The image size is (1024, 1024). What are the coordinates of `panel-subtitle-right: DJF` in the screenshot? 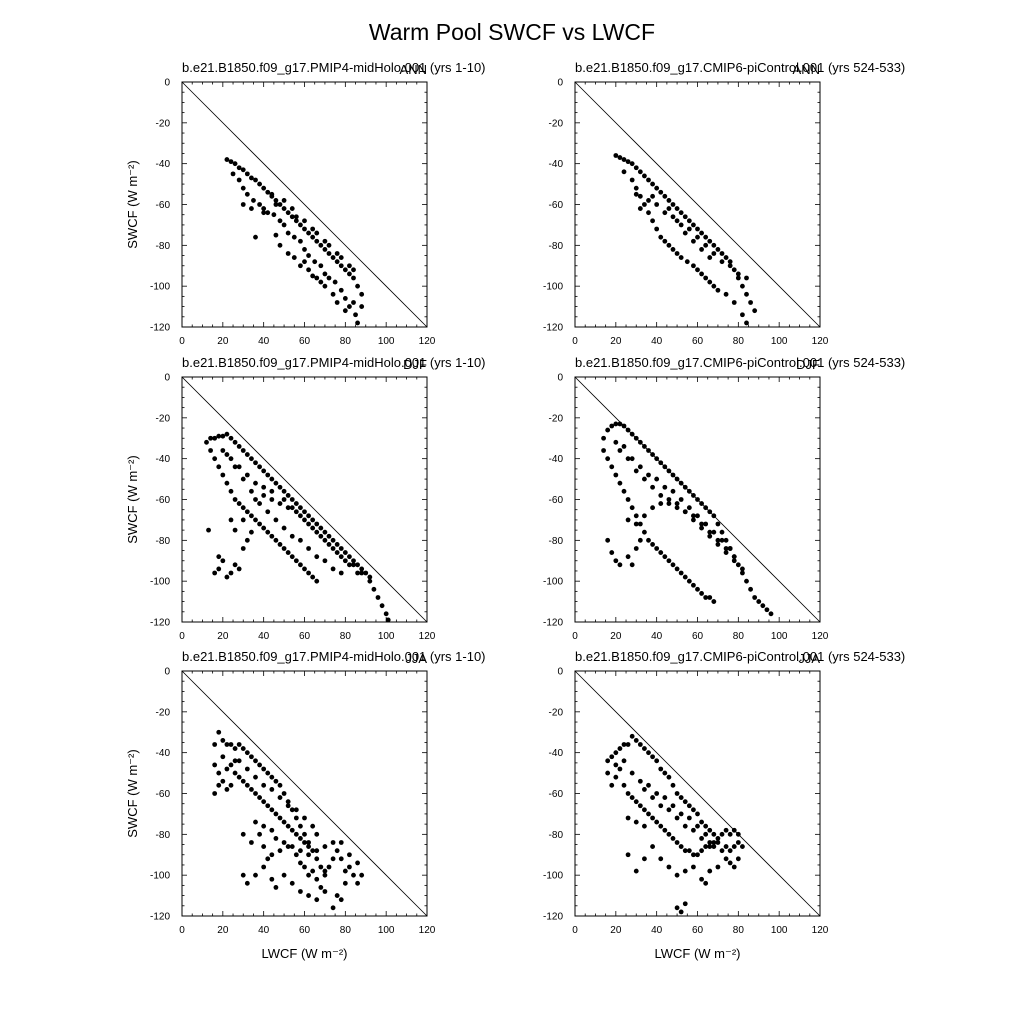 It's located at (808, 364).